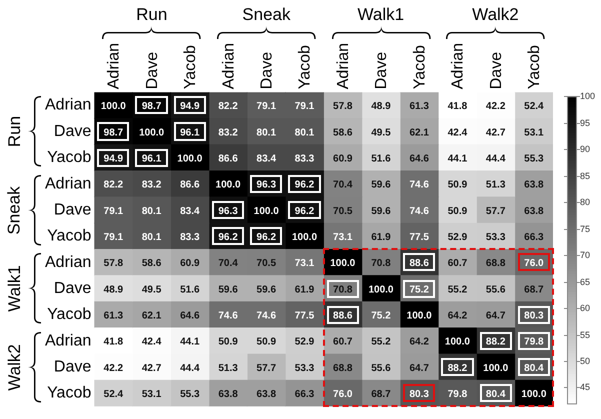 This screenshot has height=419, width=601. What do you see at coordinates (585, 307) in the screenshot?
I see `color-bar-label: 60` at bounding box center [585, 307].